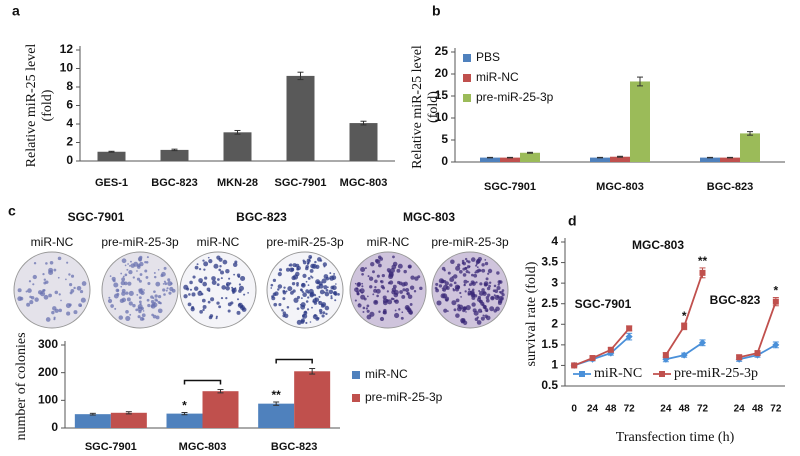 The height and width of the screenshot is (456, 800). What do you see at coordinates (48, 344) in the screenshot?
I see `y-tick-label: 300` at bounding box center [48, 344].